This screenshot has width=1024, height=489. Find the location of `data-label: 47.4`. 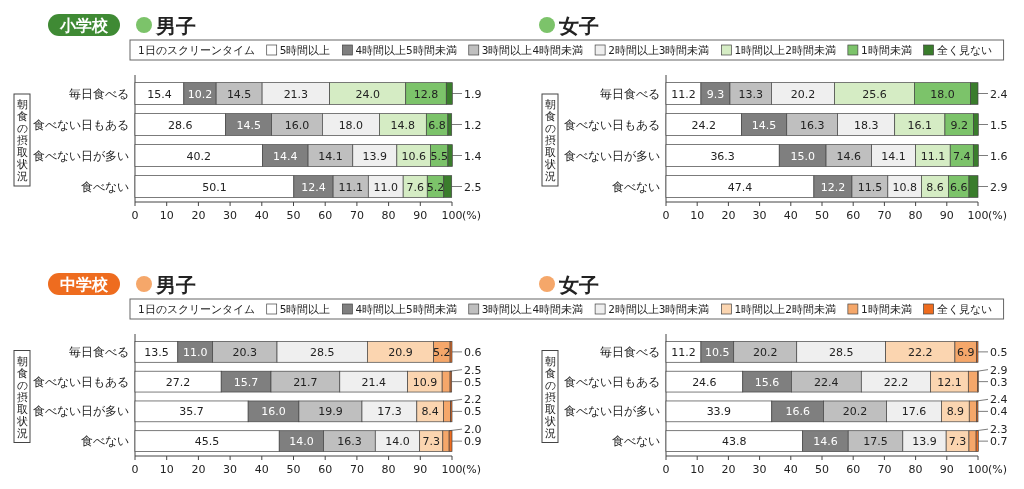

data-label: 47.4 is located at coordinates (740, 187).